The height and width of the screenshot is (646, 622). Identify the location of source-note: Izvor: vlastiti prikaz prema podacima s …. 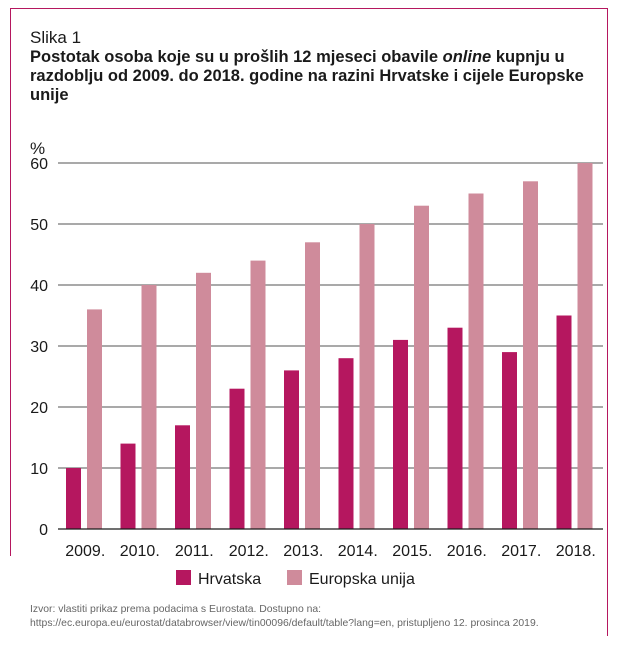
(284, 617).